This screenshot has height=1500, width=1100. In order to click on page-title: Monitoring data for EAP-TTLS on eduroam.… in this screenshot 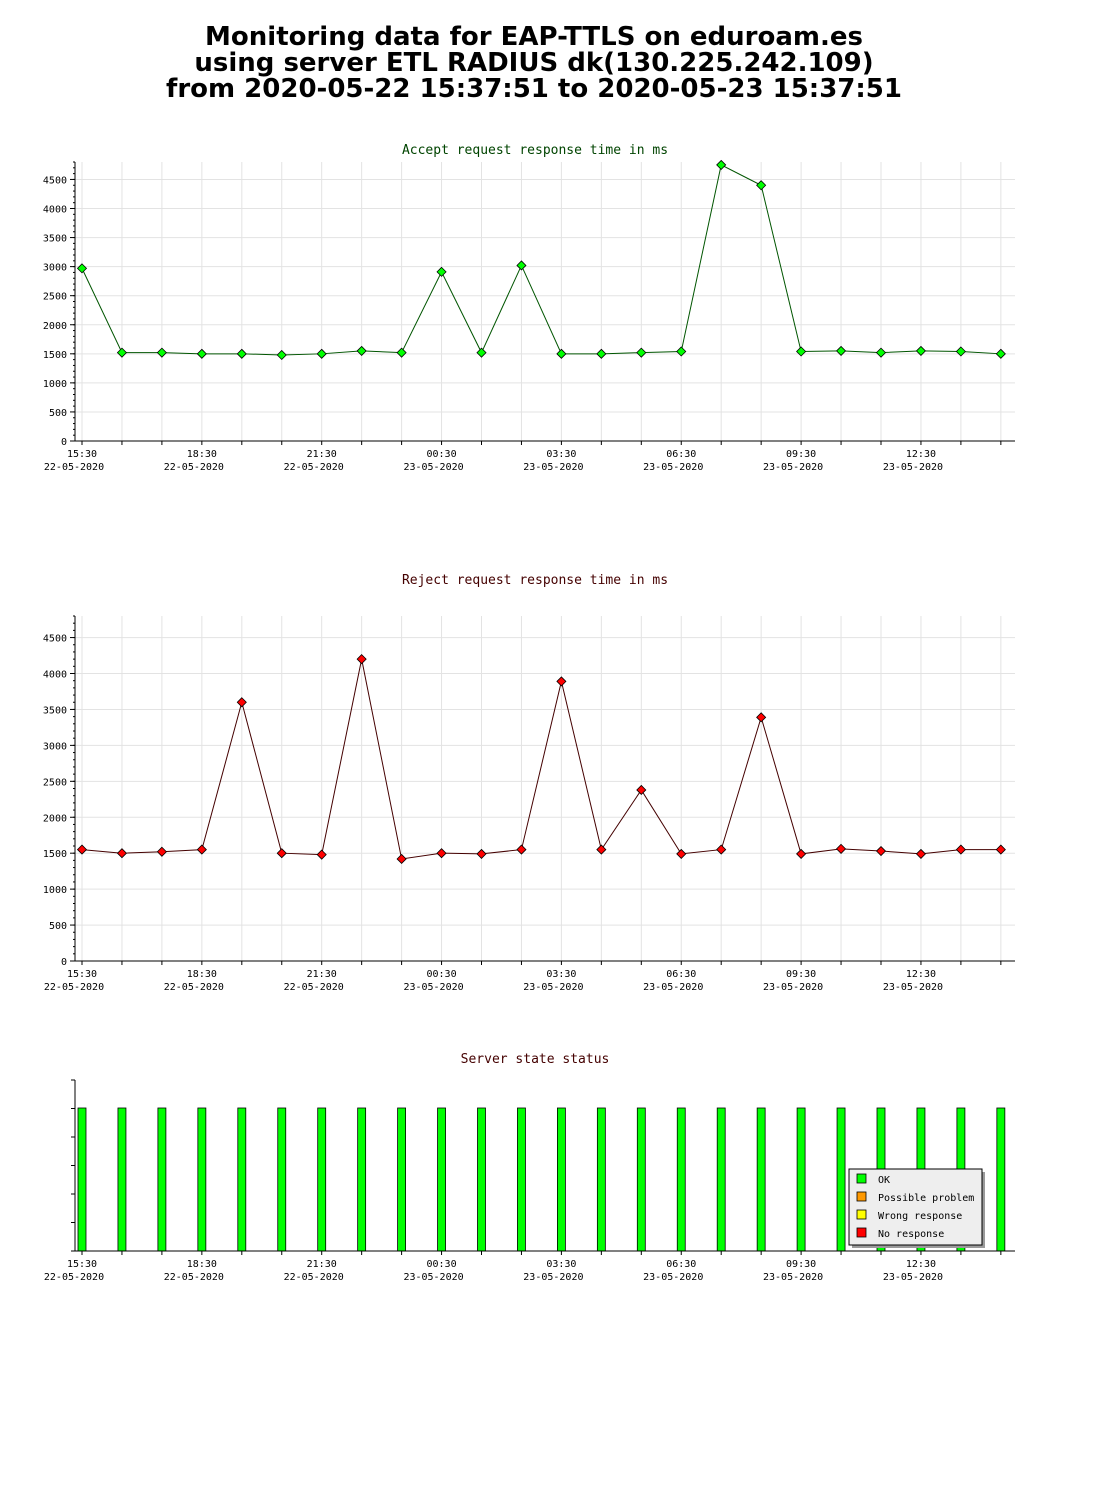, I will do `click(534, 63)`.